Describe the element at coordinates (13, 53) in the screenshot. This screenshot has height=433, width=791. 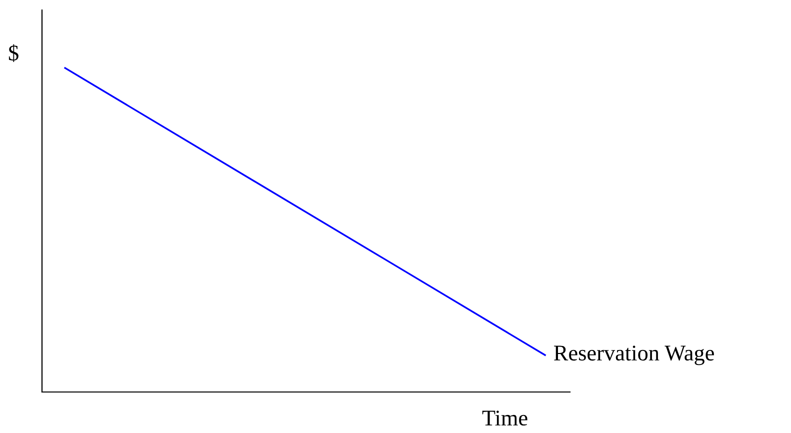
I see `y-axis-title: $` at that location.